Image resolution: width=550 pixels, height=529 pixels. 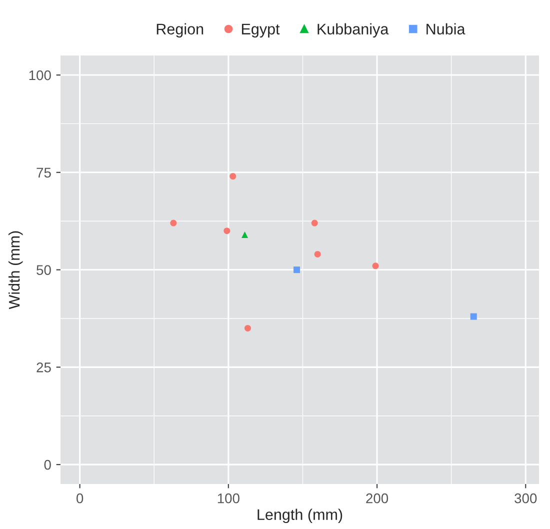 I want to click on y-axis-title: Width (mm), so click(x=15, y=270).